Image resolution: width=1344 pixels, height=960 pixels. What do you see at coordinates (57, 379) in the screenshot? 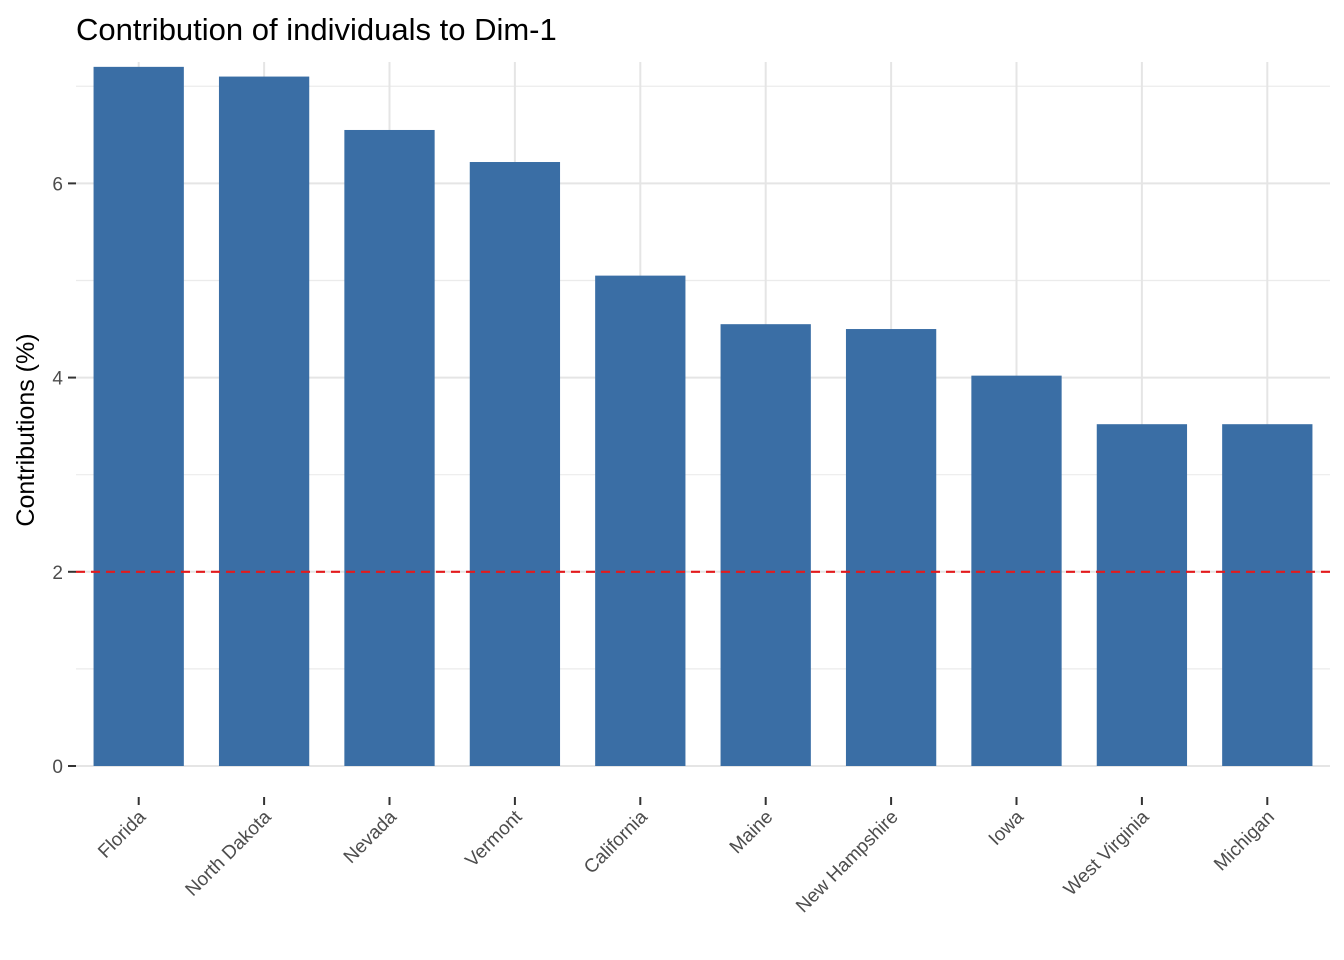
I see `y-tick-label: 4` at bounding box center [57, 379].